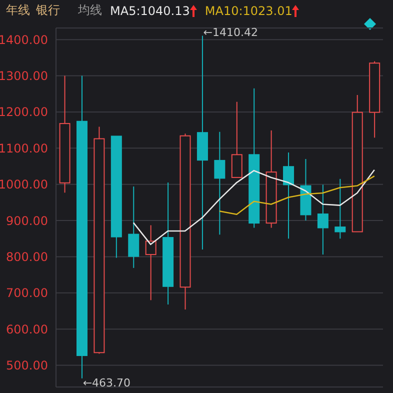 The height and width of the screenshot is (393, 393). I want to click on chart-title: 年线, so click(18, 10).